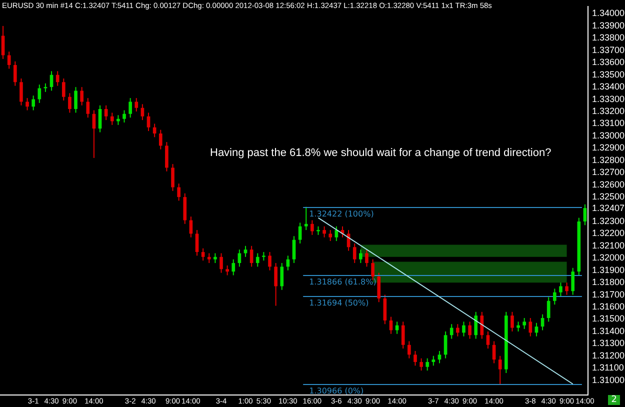  I want to click on y-tick-label: 1.33900, so click(608, 25).